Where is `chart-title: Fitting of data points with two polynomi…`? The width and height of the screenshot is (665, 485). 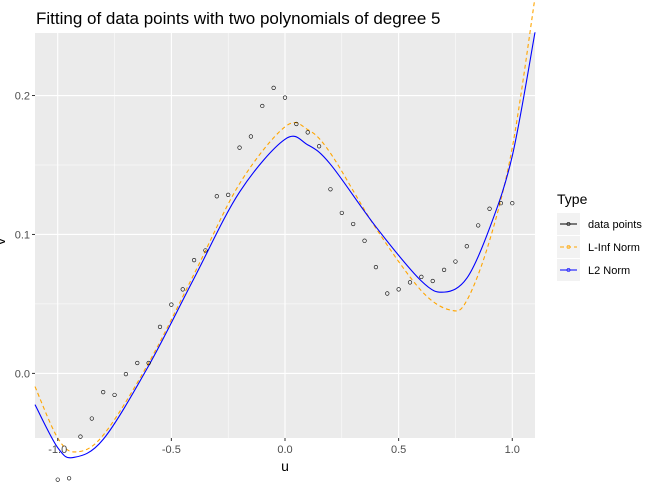 chart-title: Fitting of data points with two polynomi… is located at coordinates (238, 18).